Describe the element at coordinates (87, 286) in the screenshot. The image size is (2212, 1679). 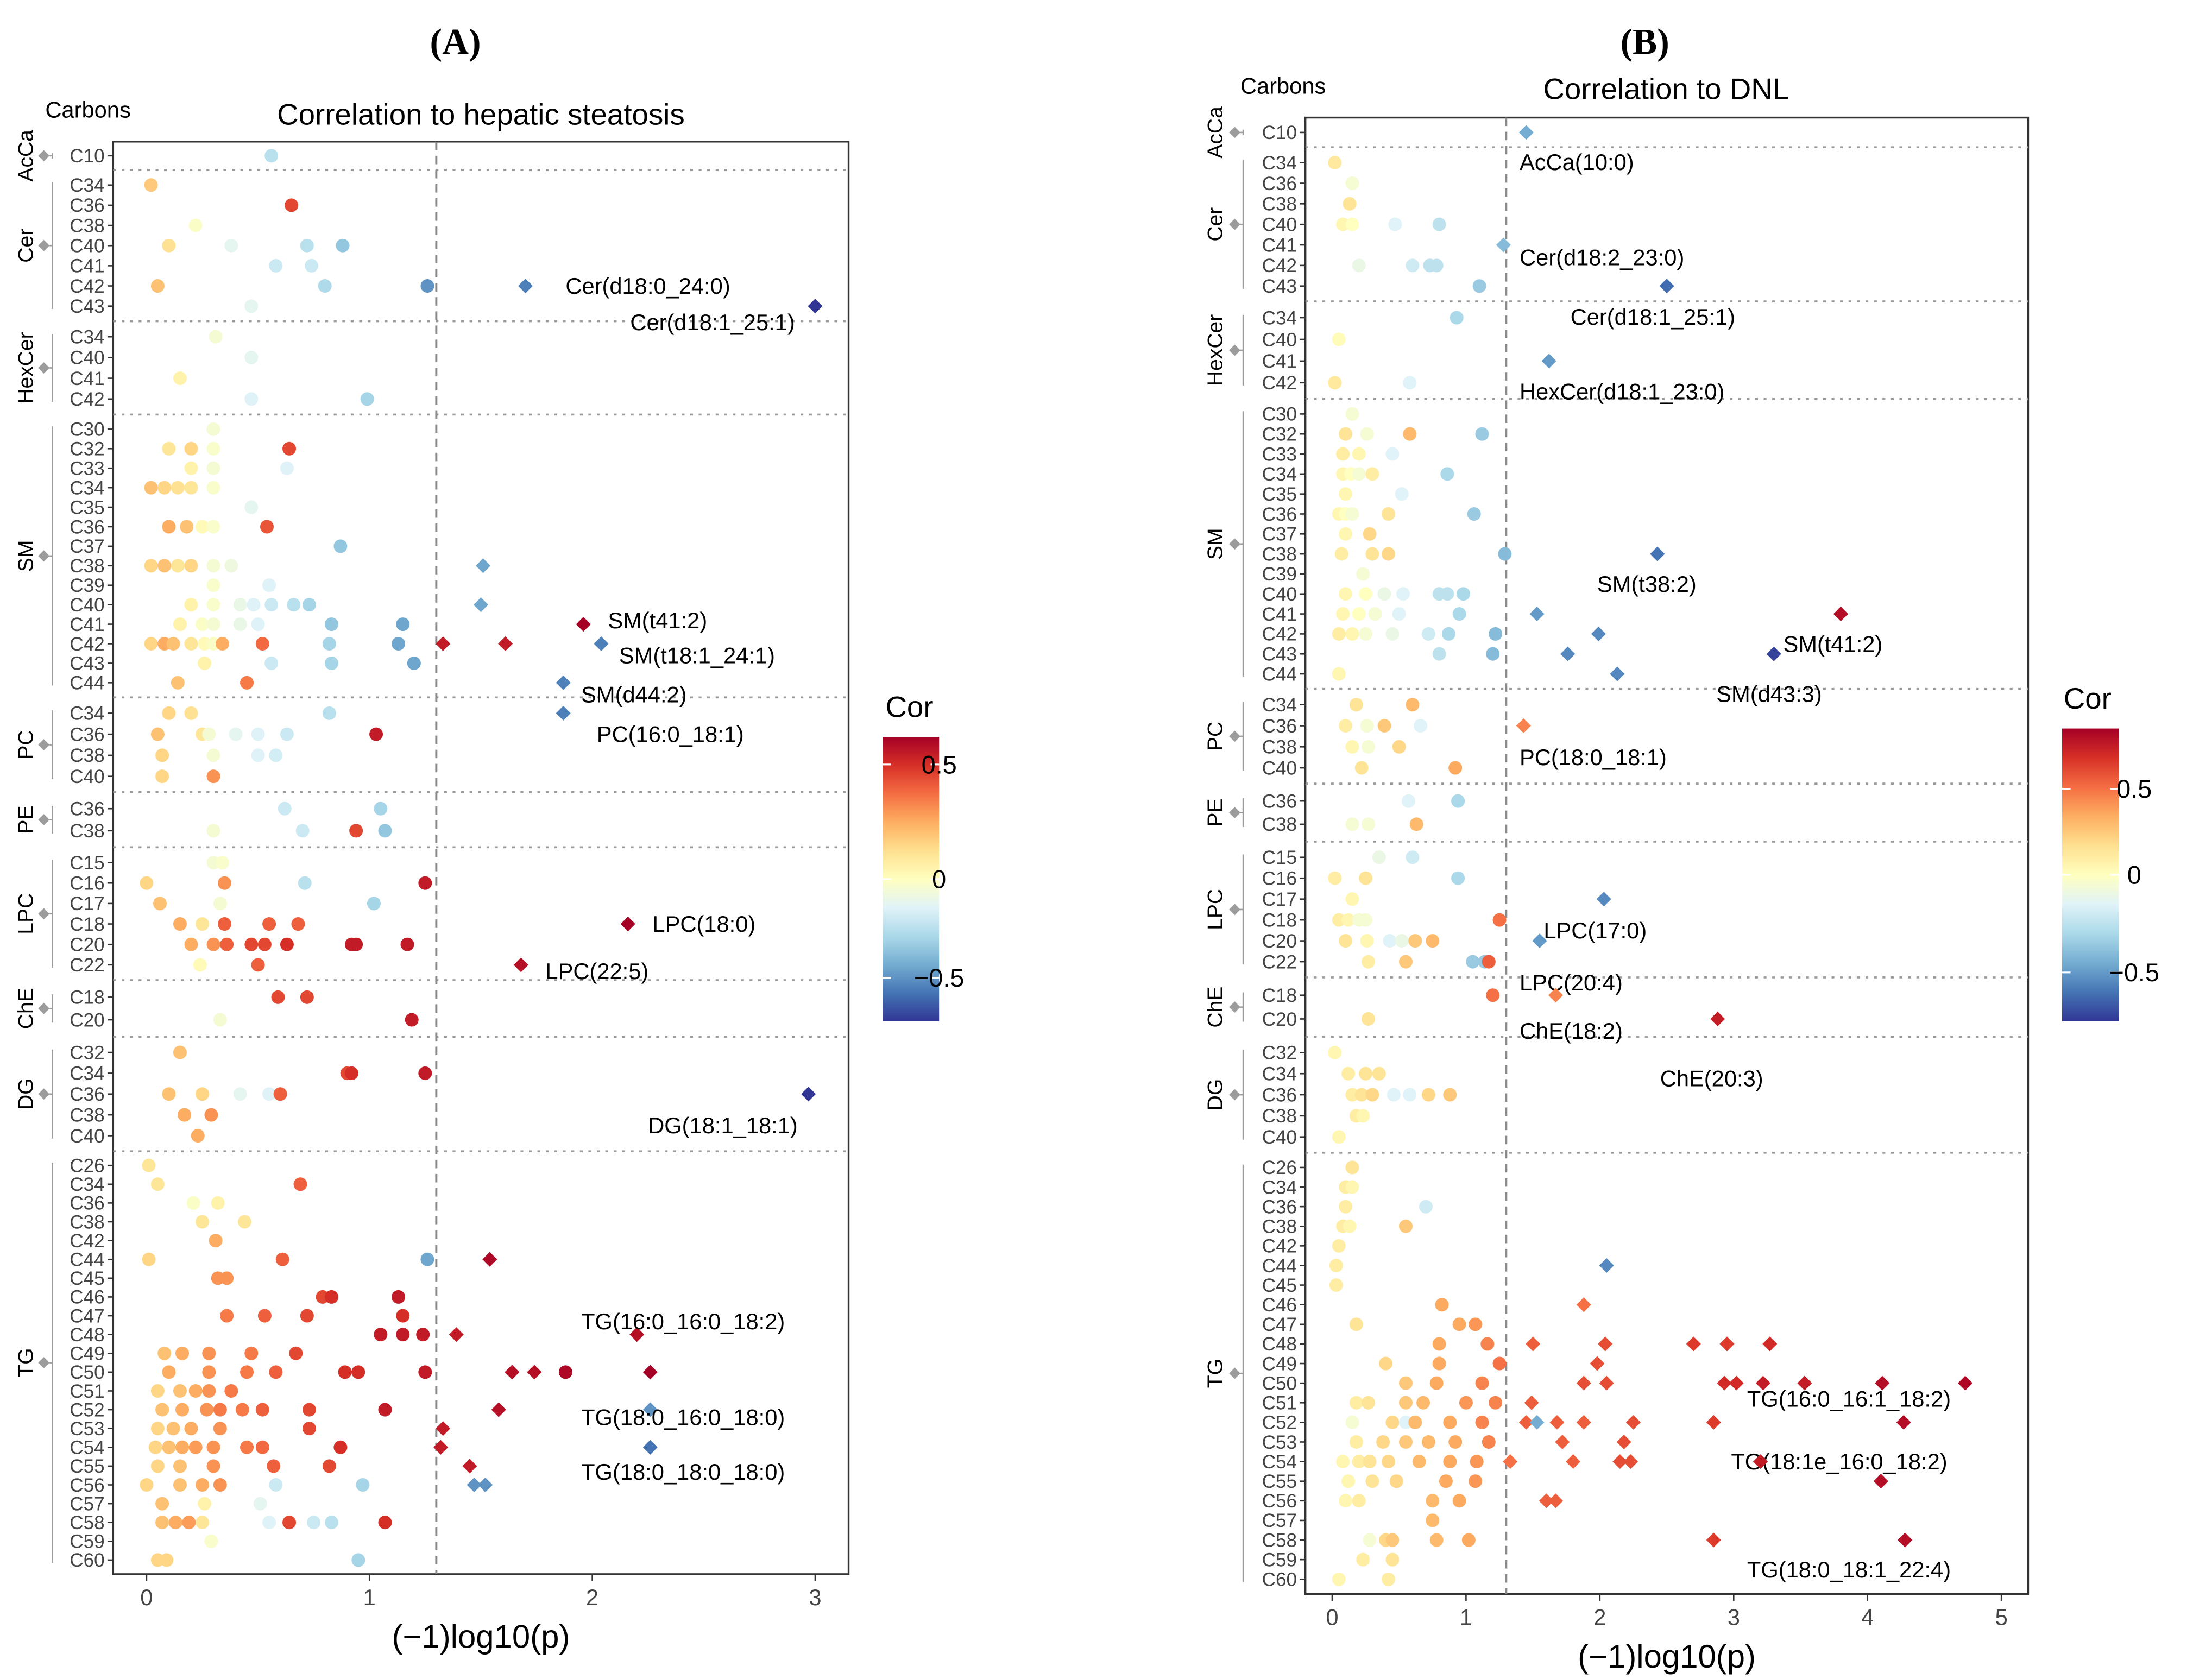
I see `row-tick-label: C42` at that location.